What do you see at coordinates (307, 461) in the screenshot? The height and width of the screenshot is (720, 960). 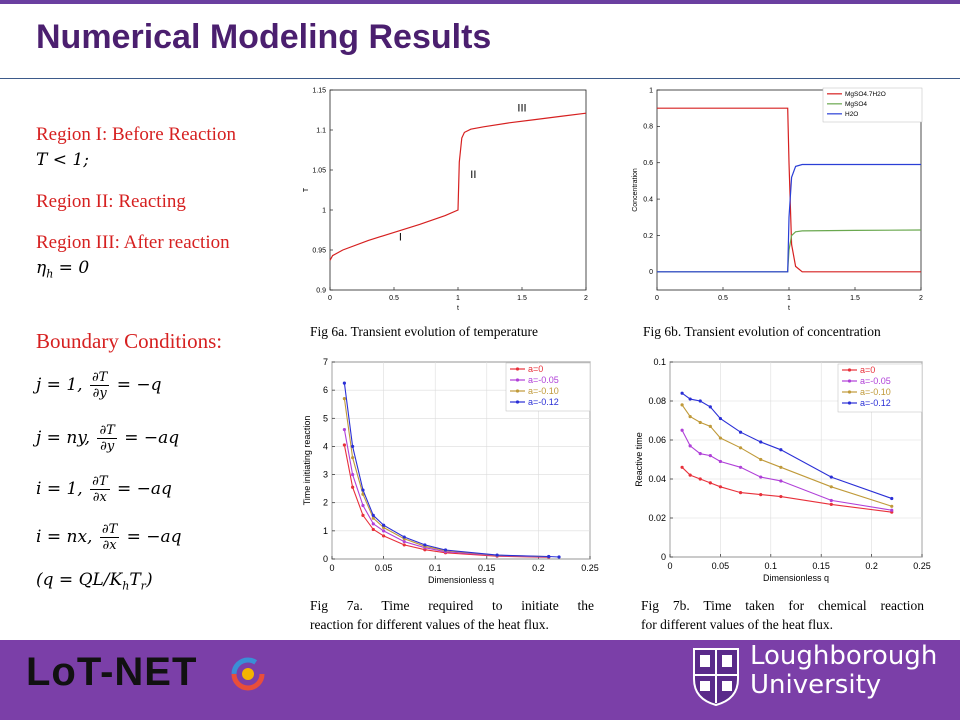 I see `y-axis-label: Time initiating reaction` at bounding box center [307, 461].